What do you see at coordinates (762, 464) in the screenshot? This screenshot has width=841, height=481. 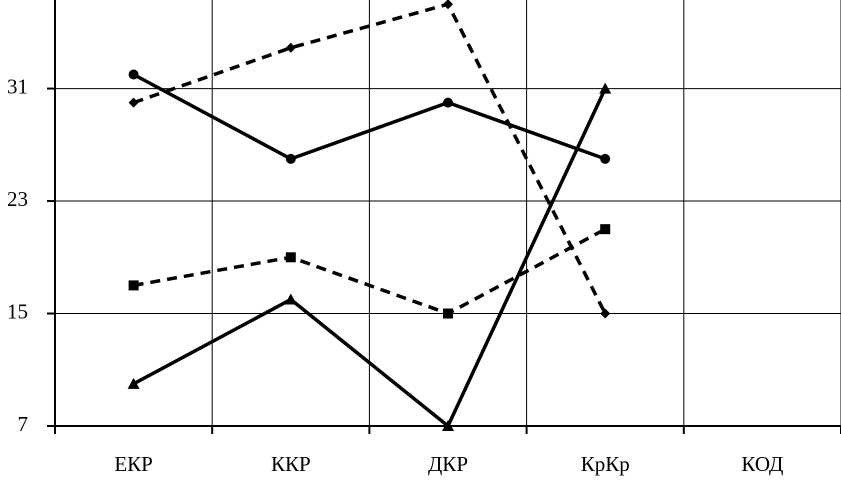 I see `x-tick-label: КОД` at bounding box center [762, 464].